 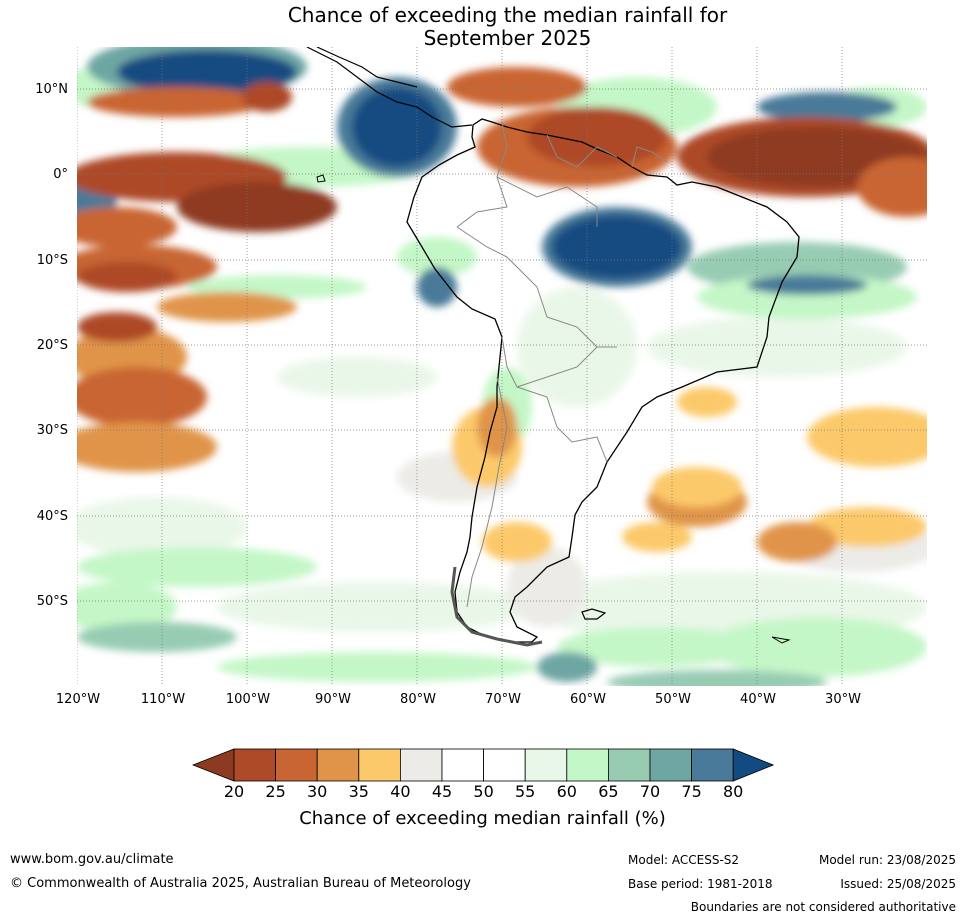 I want to click on lon-label-40w: 40°W, so click(x=758, y=699).